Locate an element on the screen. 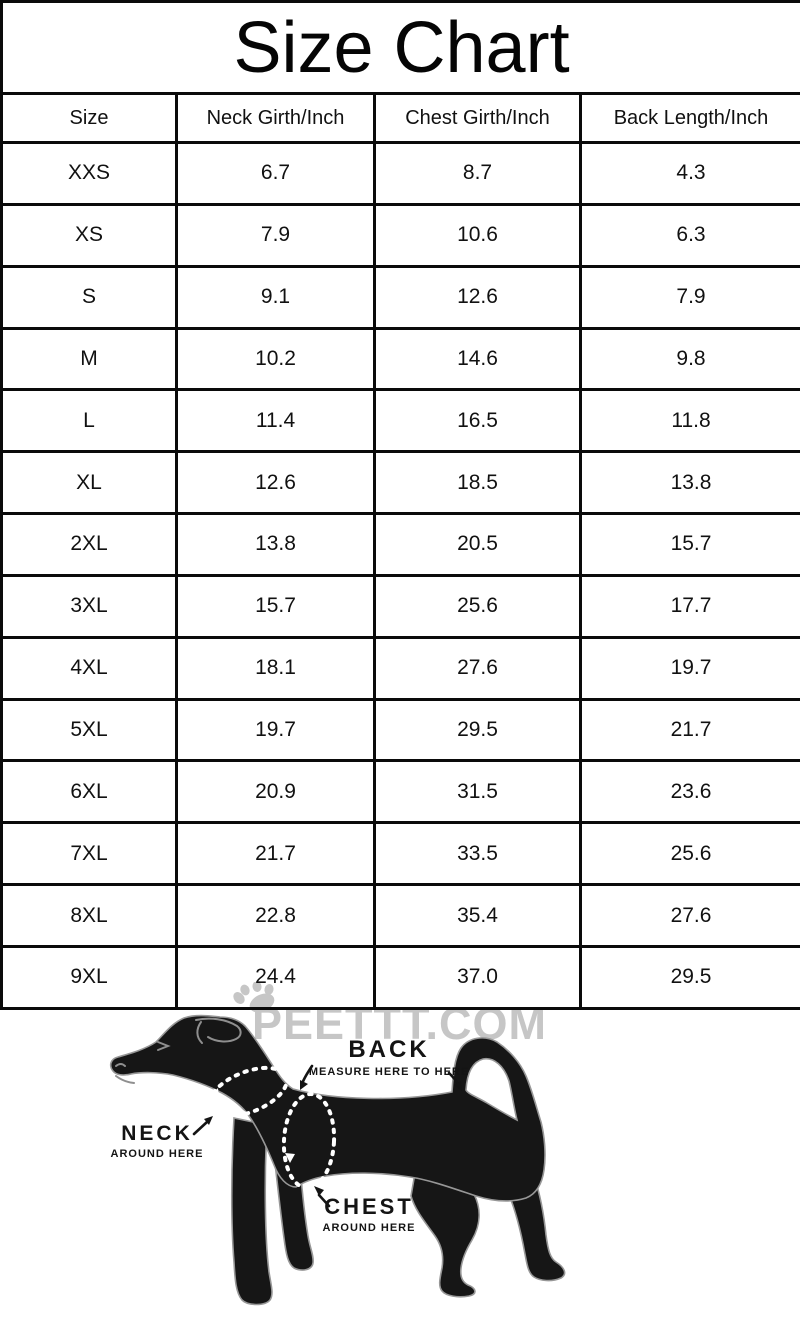 The image size is (800, 1325). table-cell: 22.8 is located at coordinates (275, 915).